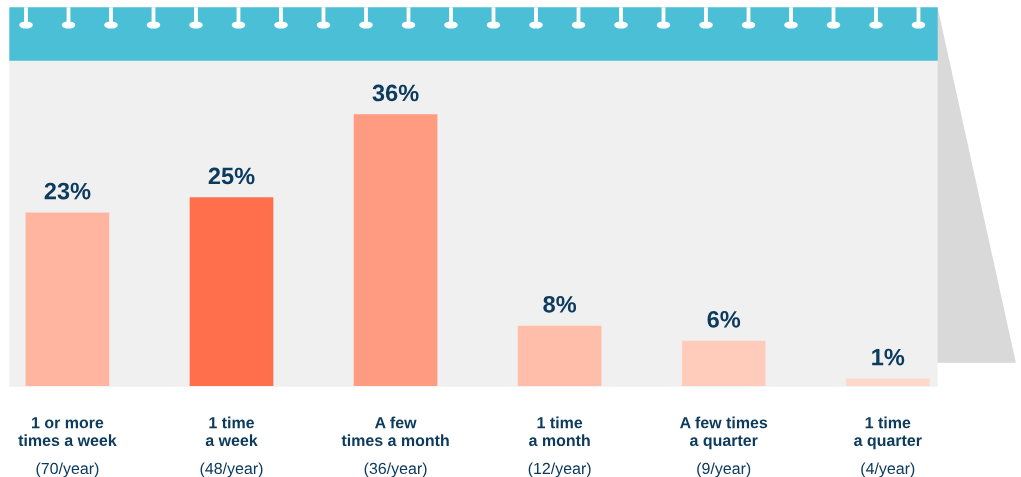 Image resolution: width=1021 pixels, height=477 pixels. I want to click on data-label: 36%, so click(395, 93).